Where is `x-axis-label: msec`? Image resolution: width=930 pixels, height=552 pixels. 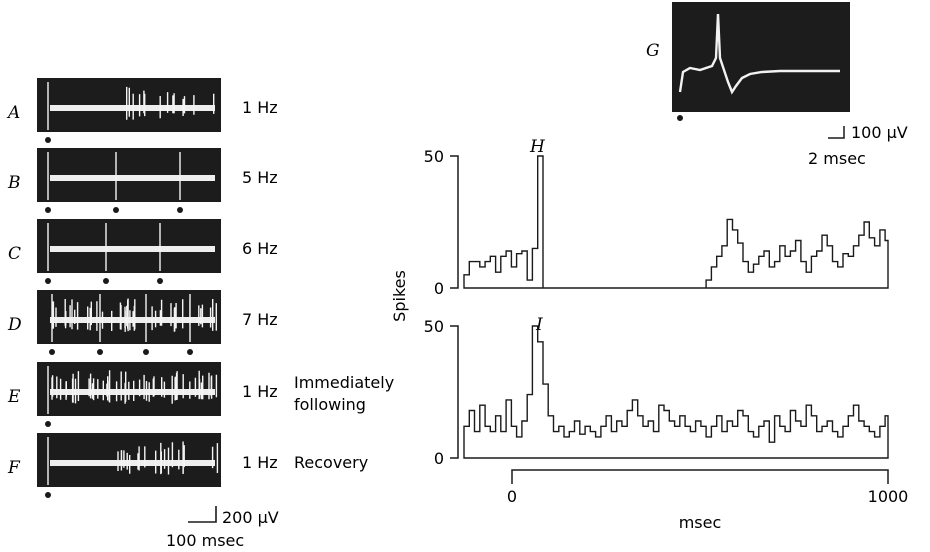 x-axis-label: msec is located at coordinates (700, 522).